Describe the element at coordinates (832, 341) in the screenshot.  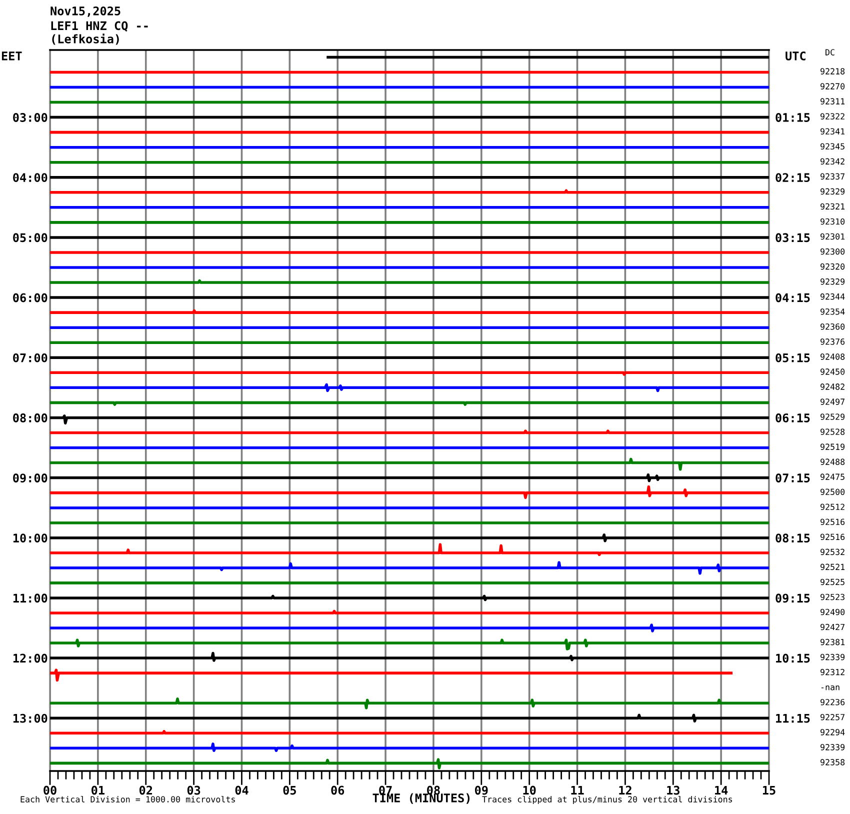
I see `text: 92376` at that location.